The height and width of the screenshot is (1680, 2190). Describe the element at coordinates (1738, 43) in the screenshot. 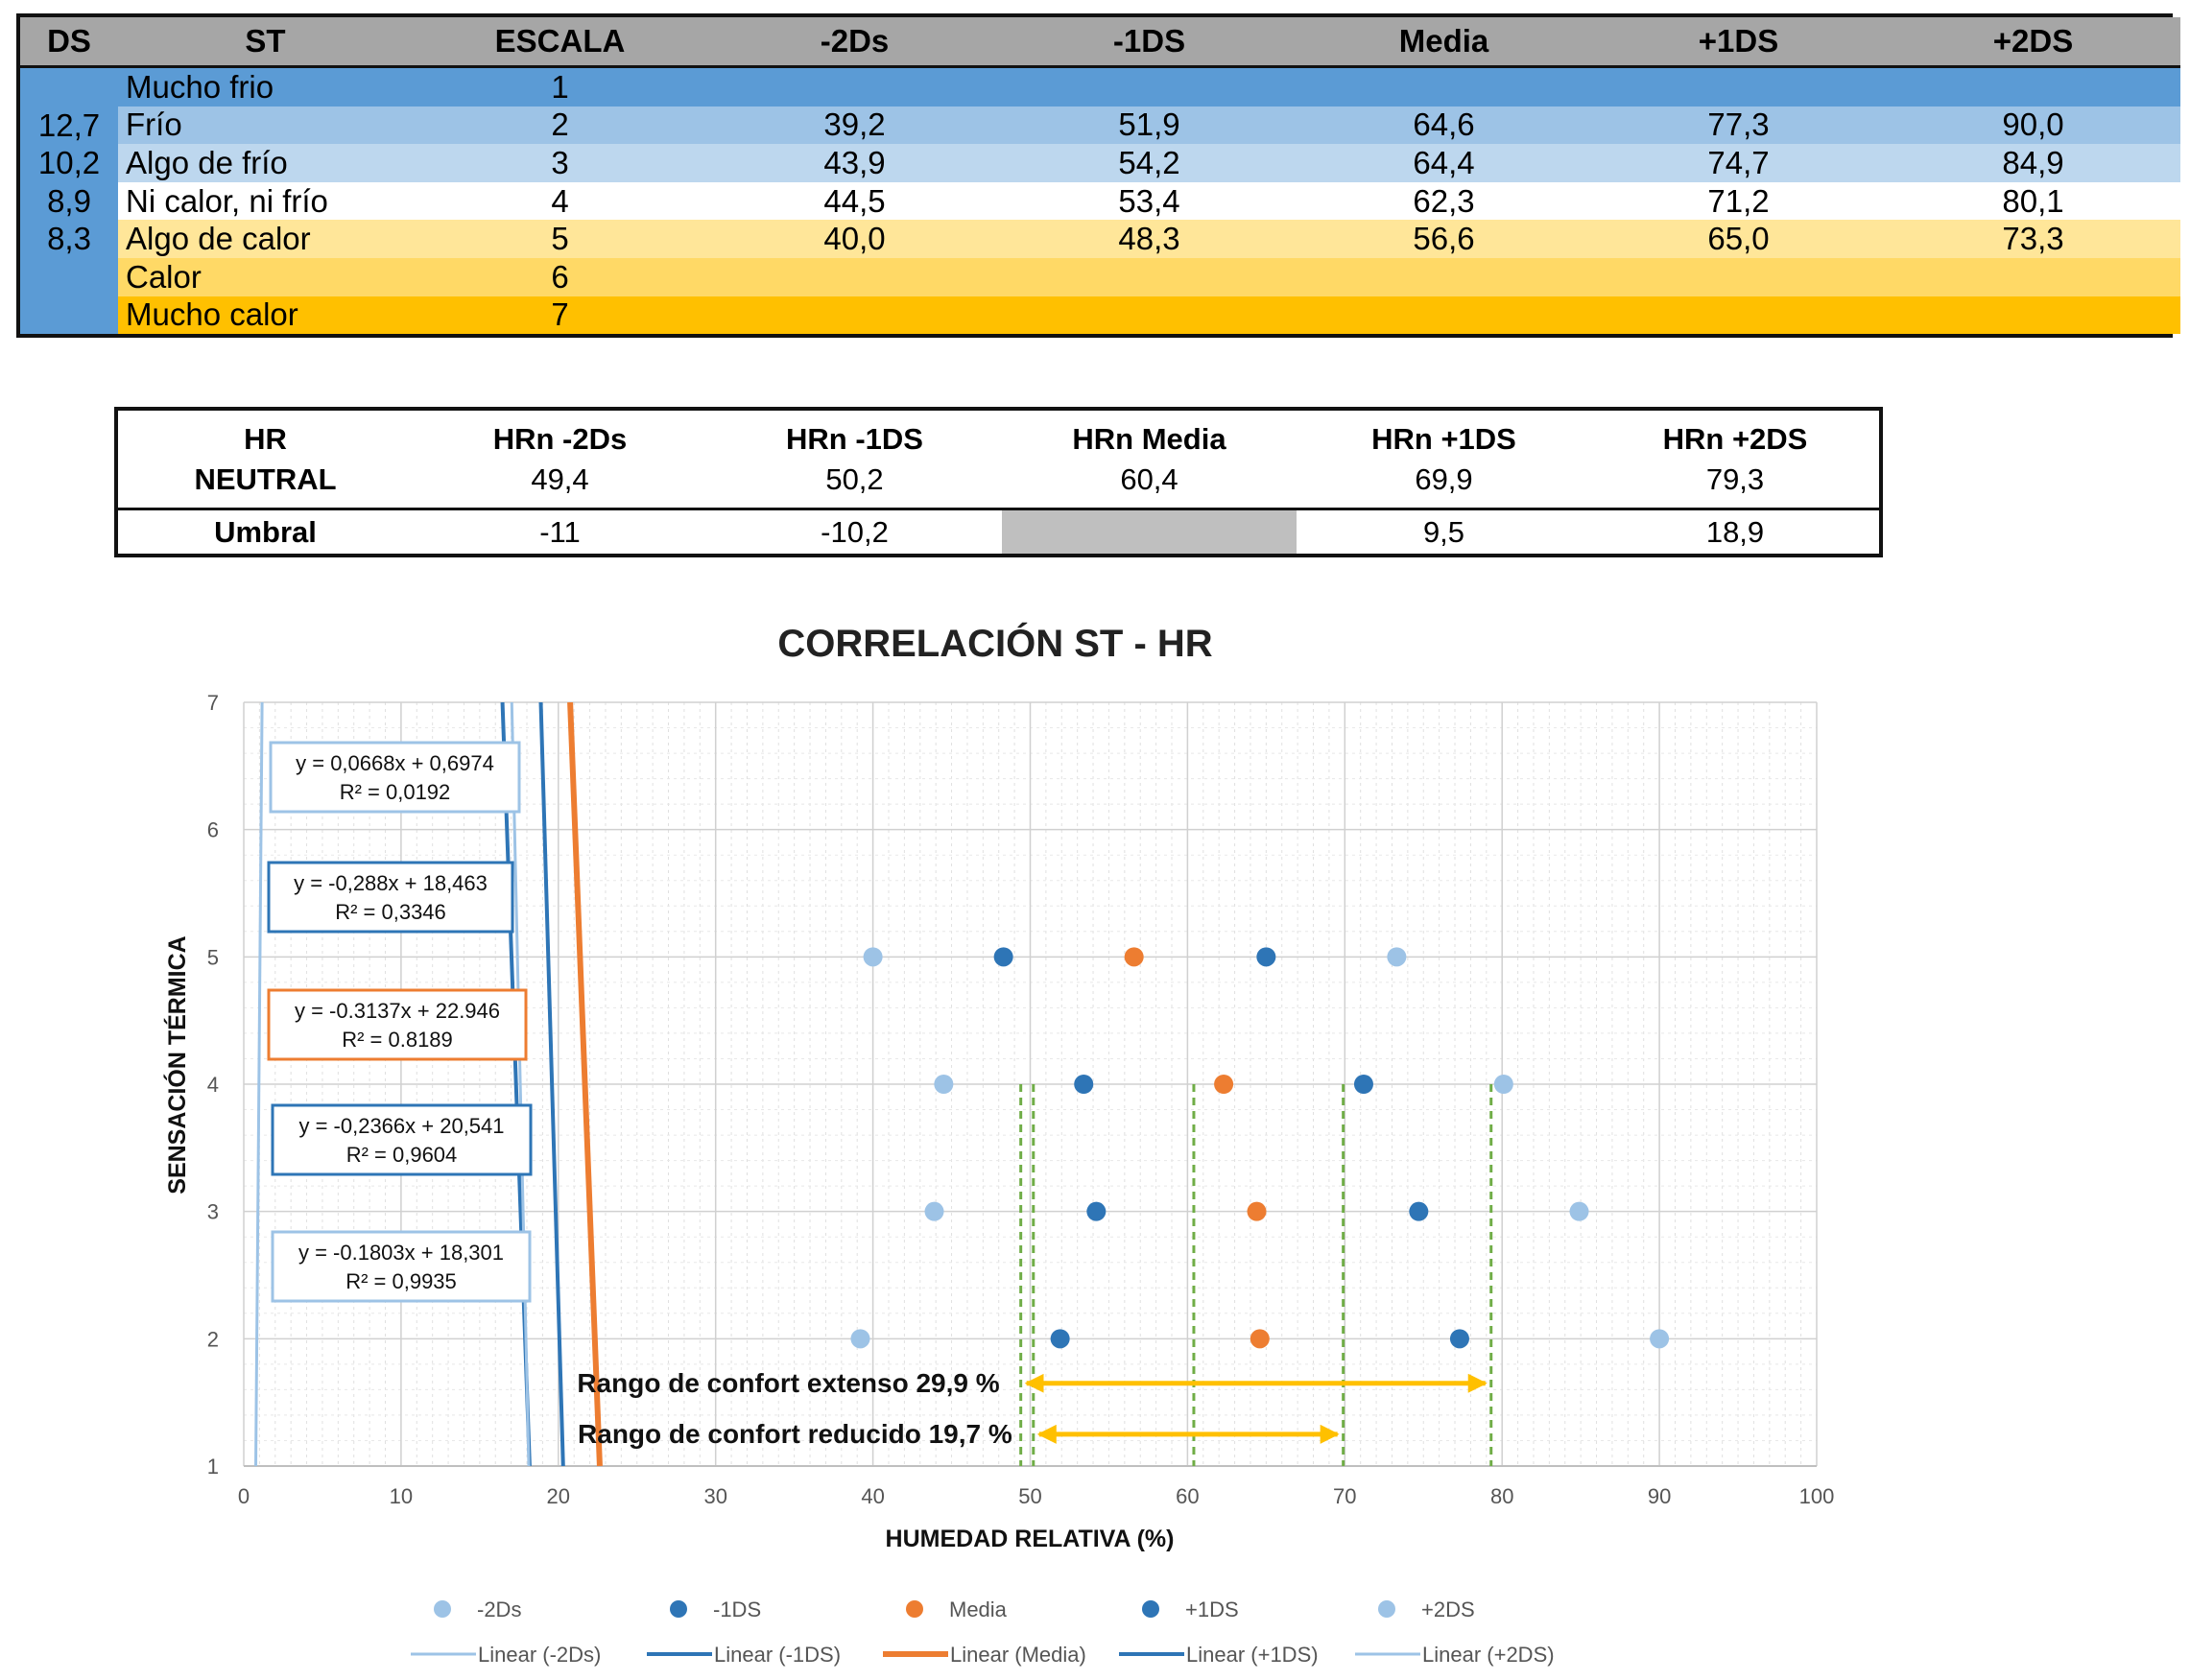

I see `header-p1ds: +1DS` at that location.